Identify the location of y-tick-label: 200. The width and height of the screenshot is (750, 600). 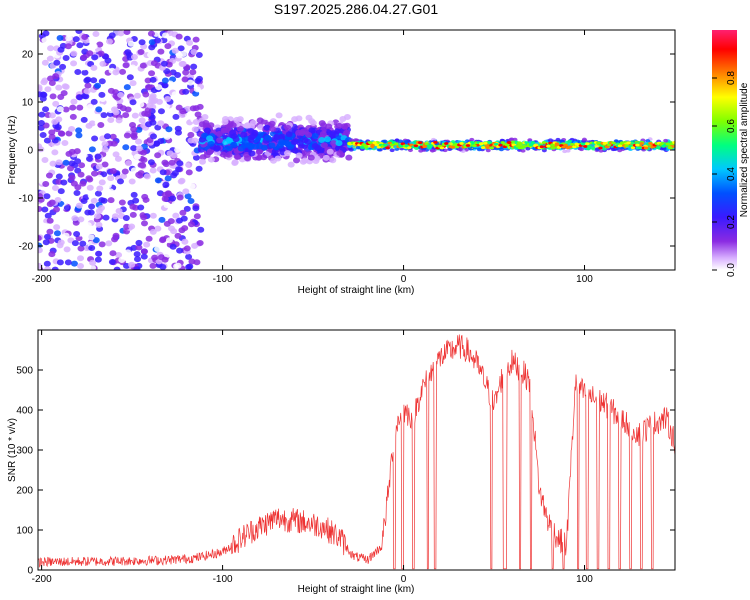
(24, 491).